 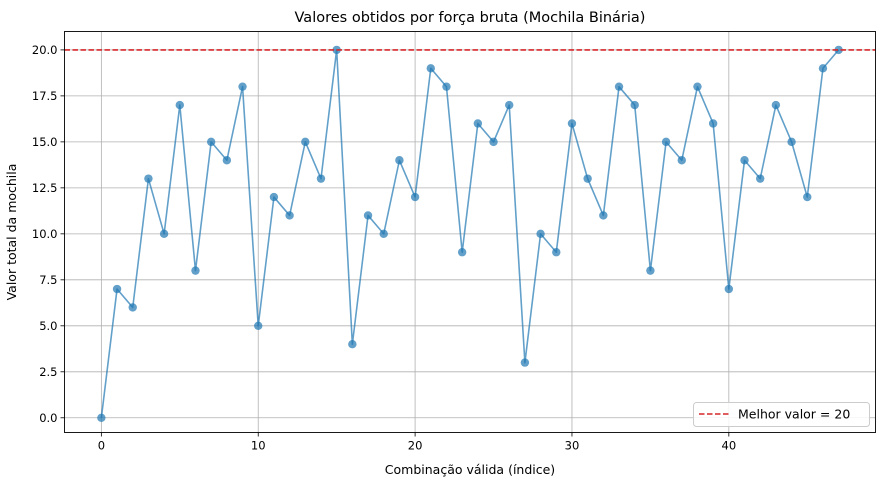 What do you see at coordinates (45, 96) in the screenshot?
I see `y-tick-label: 17.5` at bounding box center [45, 96].